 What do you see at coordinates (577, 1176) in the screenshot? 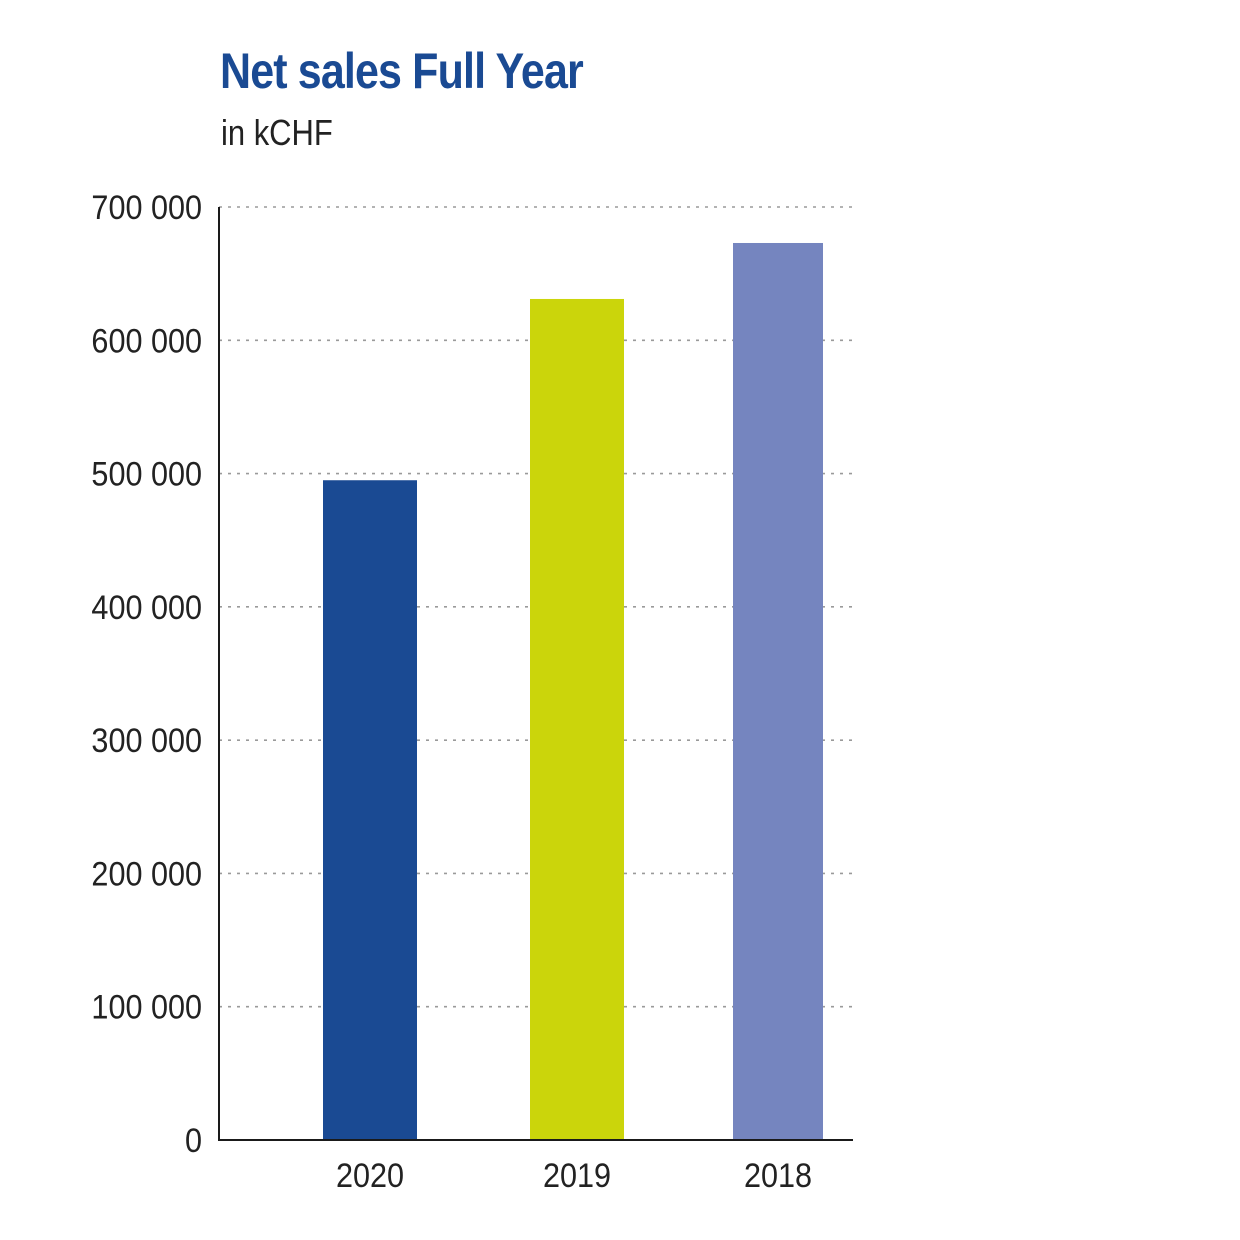
I see `x-tick-label: 2019` at bounding box center [577, 1176].